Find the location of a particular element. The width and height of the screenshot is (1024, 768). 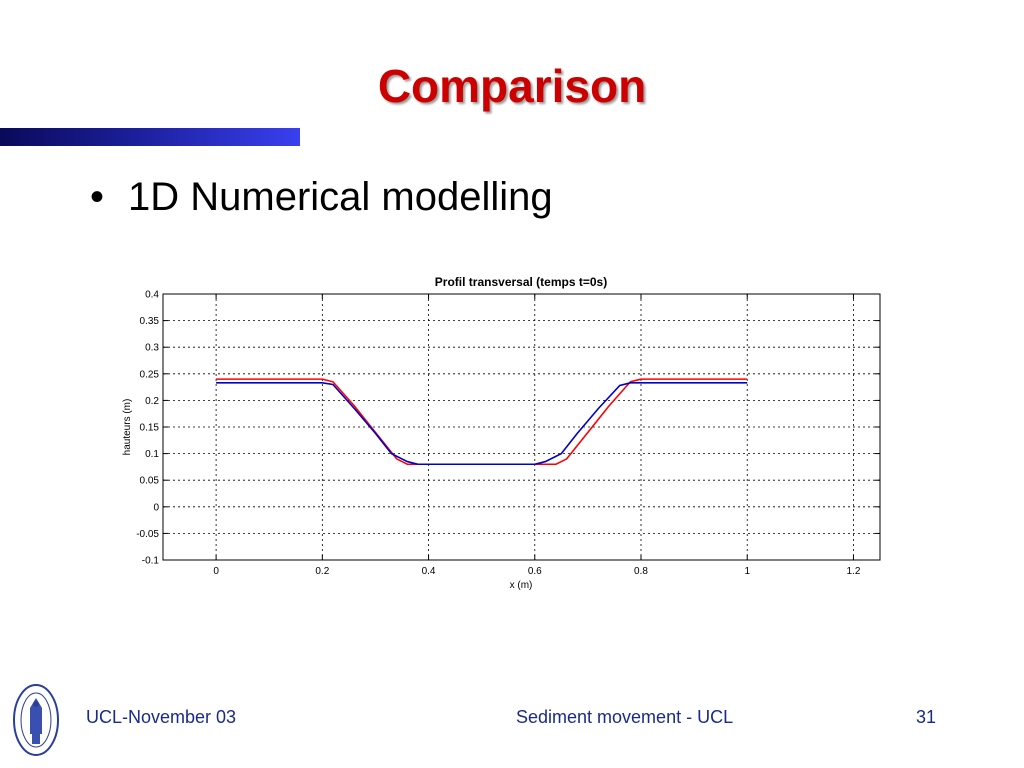

x-tick-label: 0.2 is located at coordinates (322, 571).